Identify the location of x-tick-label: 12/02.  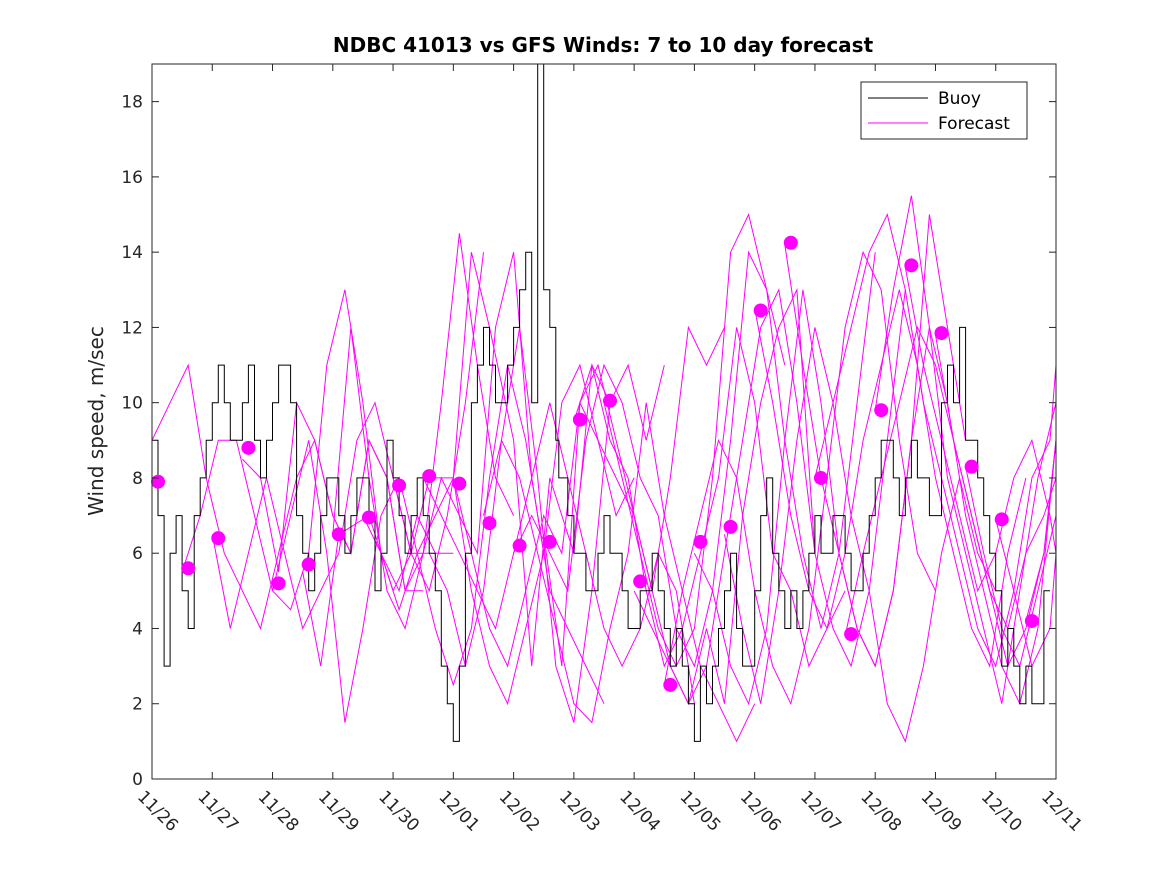
(519, 811).